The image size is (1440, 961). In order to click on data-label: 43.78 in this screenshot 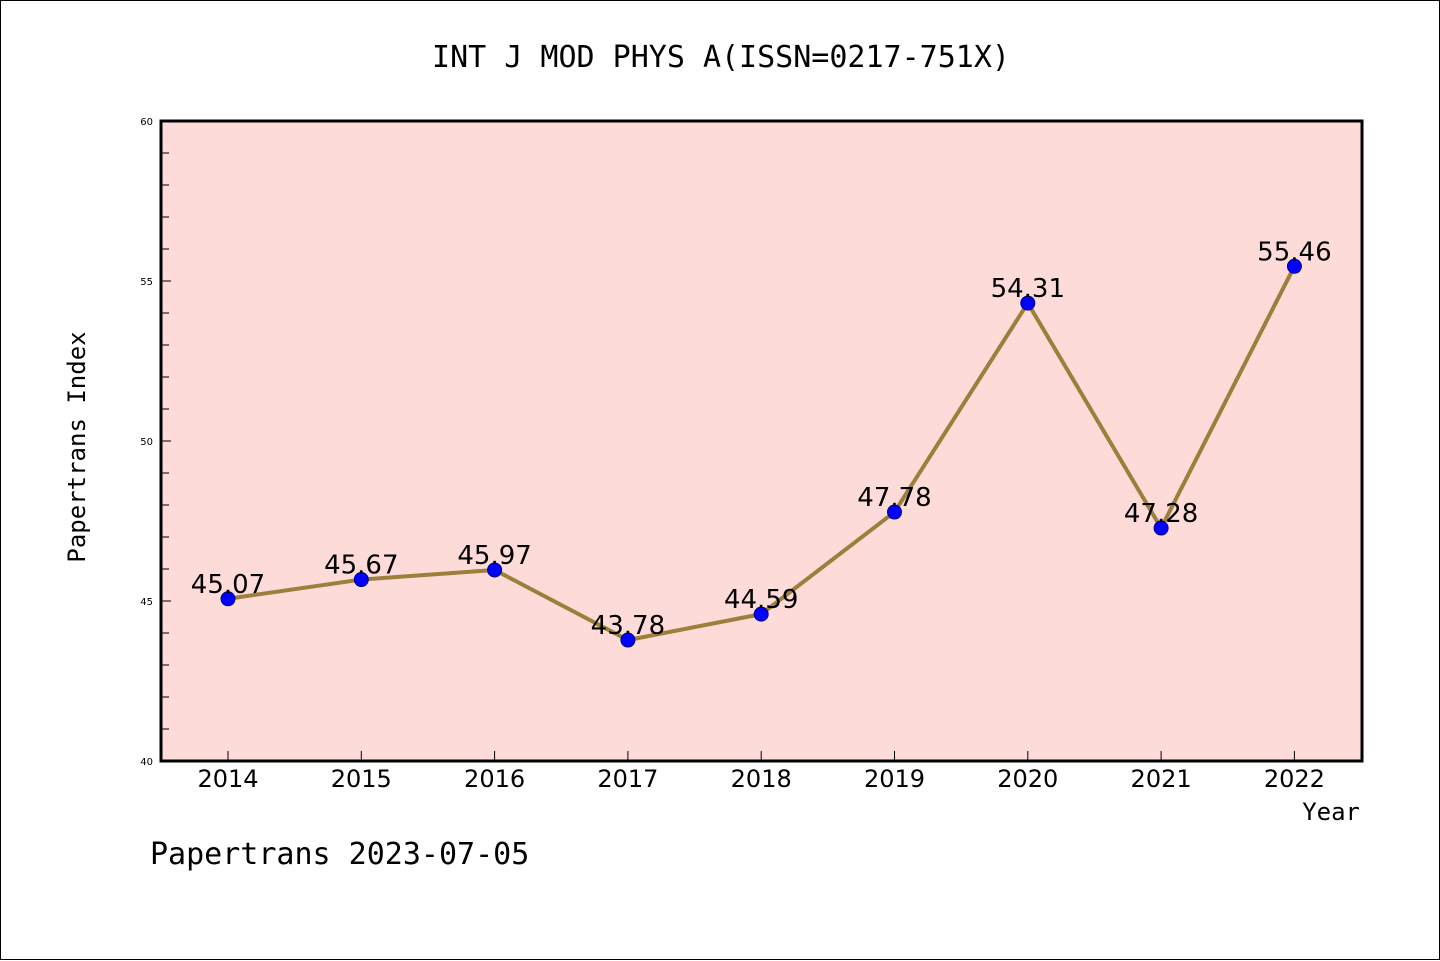, I will do `click(628, 626)`.